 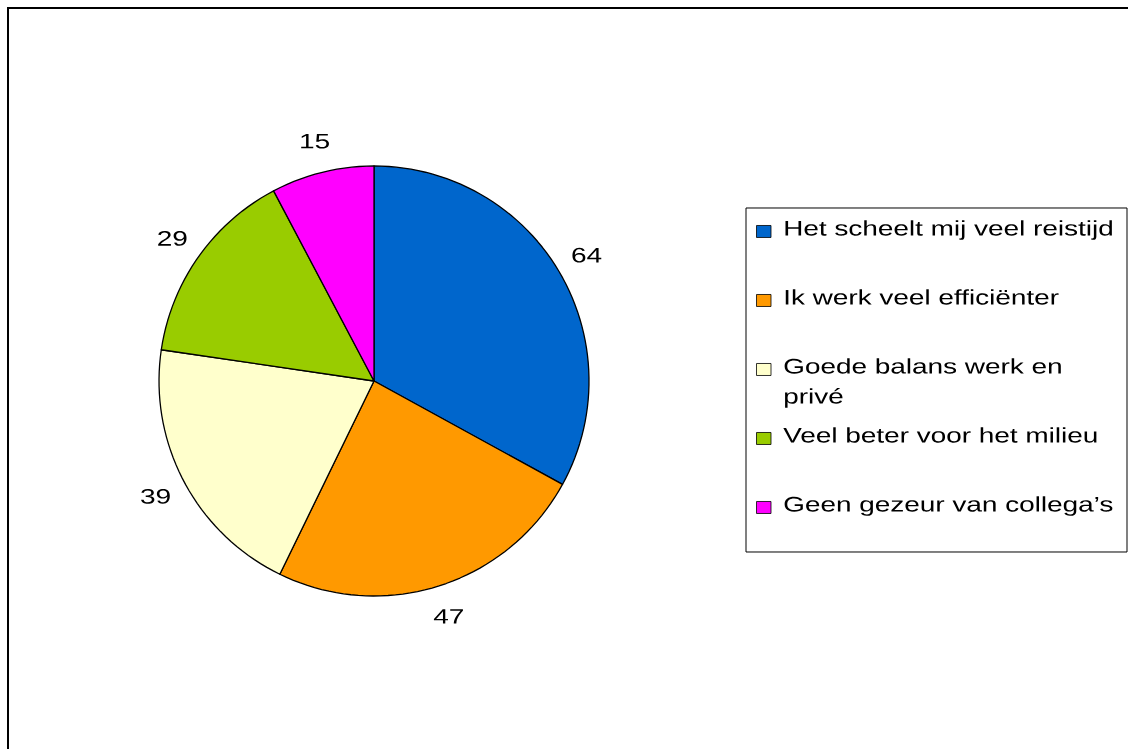 What do you see at coordinates (922, 383) in the screenshot?
I see `legend-label: Goede balans werk en privé` at bounding box center [922, 383].